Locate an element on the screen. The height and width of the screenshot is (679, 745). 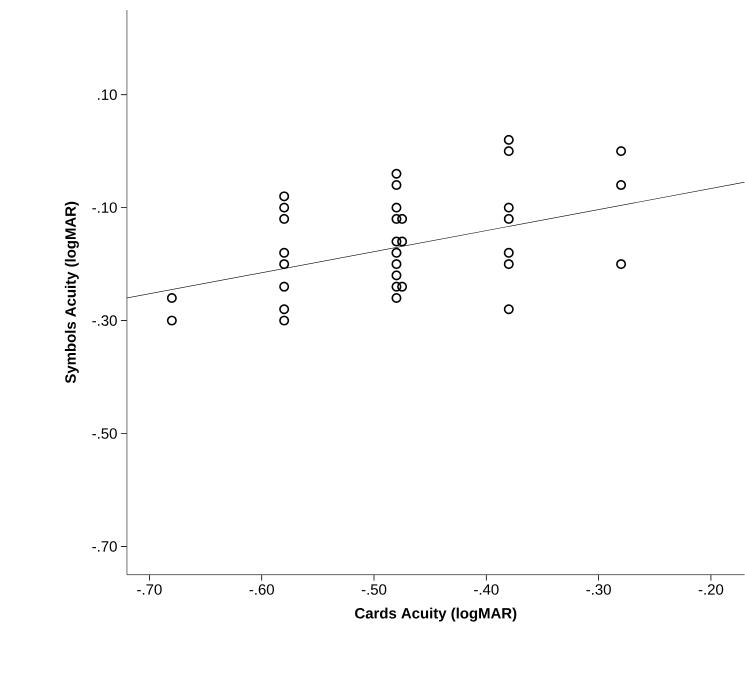
x-axis-title: Cards Acuity (logMAR) is located at coordinates (435, 615).